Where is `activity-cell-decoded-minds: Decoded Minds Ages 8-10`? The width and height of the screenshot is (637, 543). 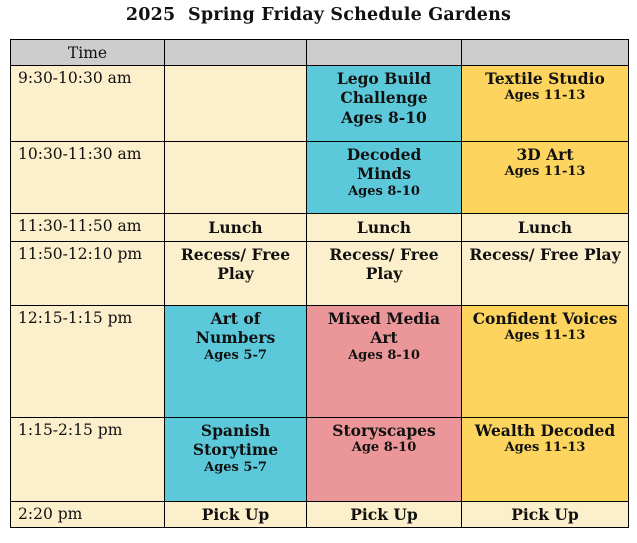
activity-cell-decoded-minds: Decoded Minds Ages 8-10 is located at coordinates (384, 177).